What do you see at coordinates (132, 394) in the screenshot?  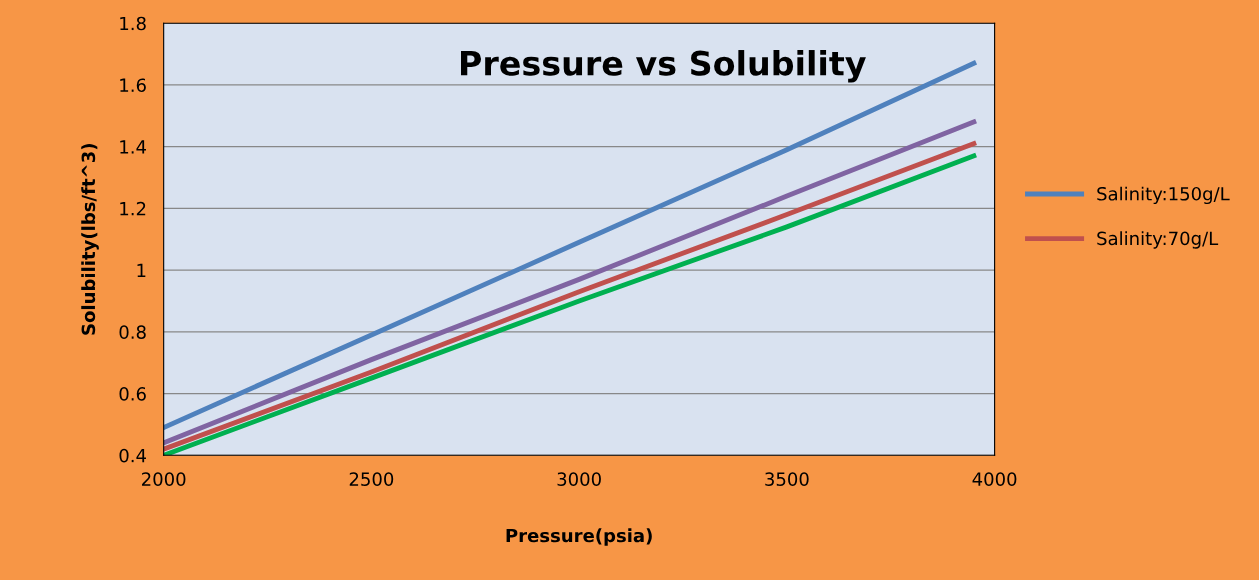 I see `y-tick-label: 0.6` at bounding box center [132, 394].